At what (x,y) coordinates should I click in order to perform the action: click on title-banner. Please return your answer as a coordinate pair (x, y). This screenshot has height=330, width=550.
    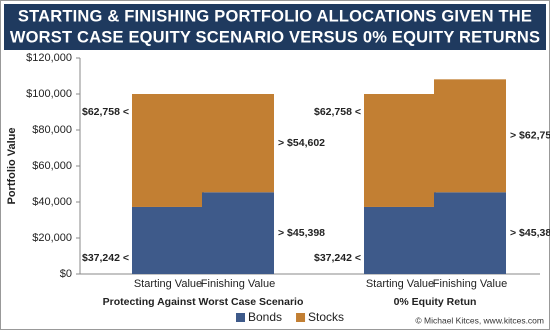
    Looking at the image, I should click on (275, 27).